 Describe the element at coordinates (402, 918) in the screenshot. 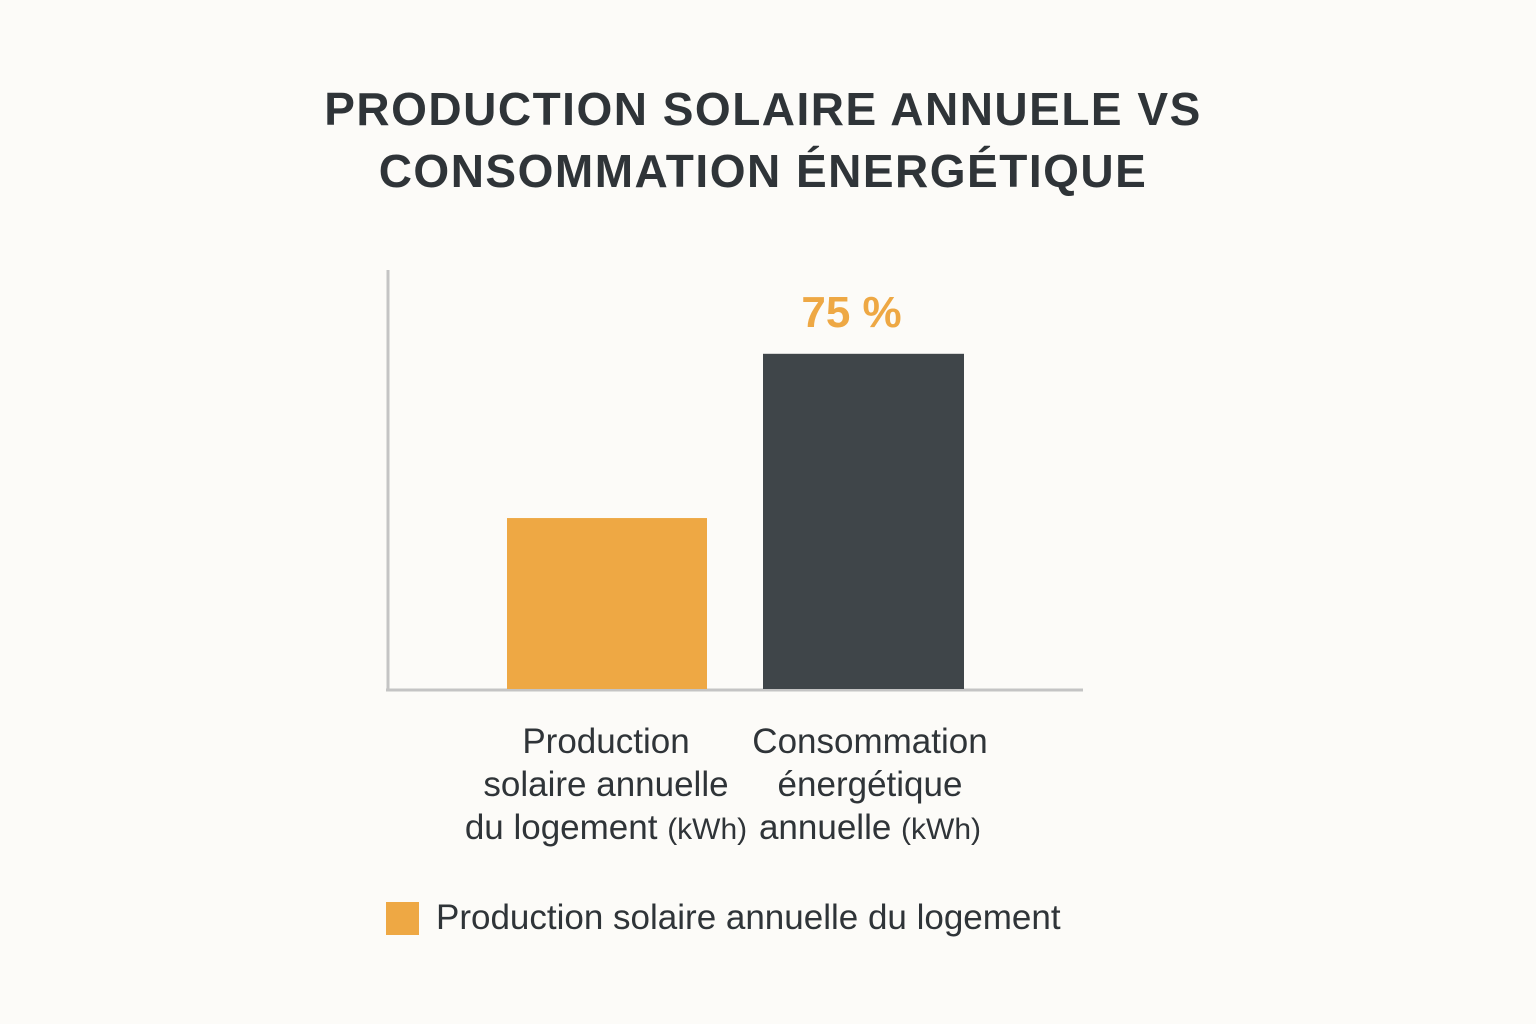

I see `legend-swatch-production` at that location.